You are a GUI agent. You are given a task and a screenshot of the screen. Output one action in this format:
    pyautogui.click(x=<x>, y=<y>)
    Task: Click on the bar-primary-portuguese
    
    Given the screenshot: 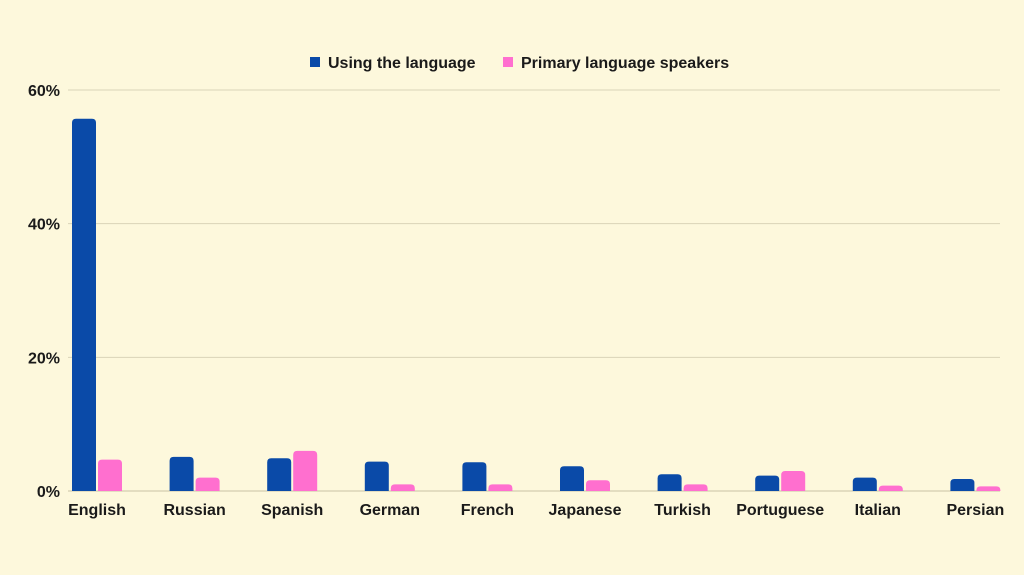 What is the action you would take?
    pyautogui.click(x=793, y=480)
    